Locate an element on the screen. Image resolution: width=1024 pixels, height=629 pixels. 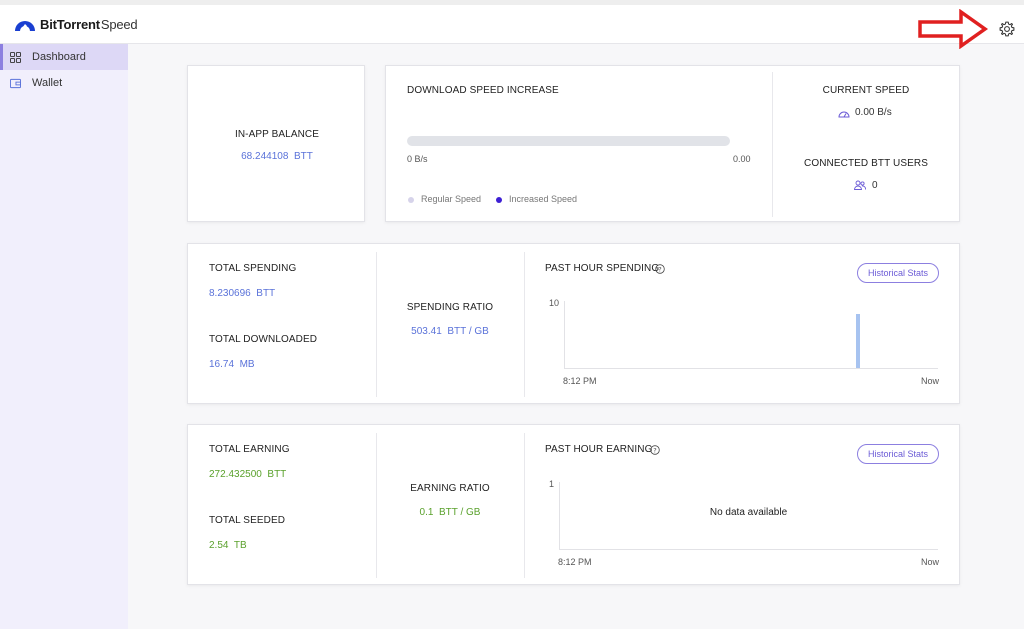
sidebar: Dashboard Wallet is located at coordinates (64, 336).